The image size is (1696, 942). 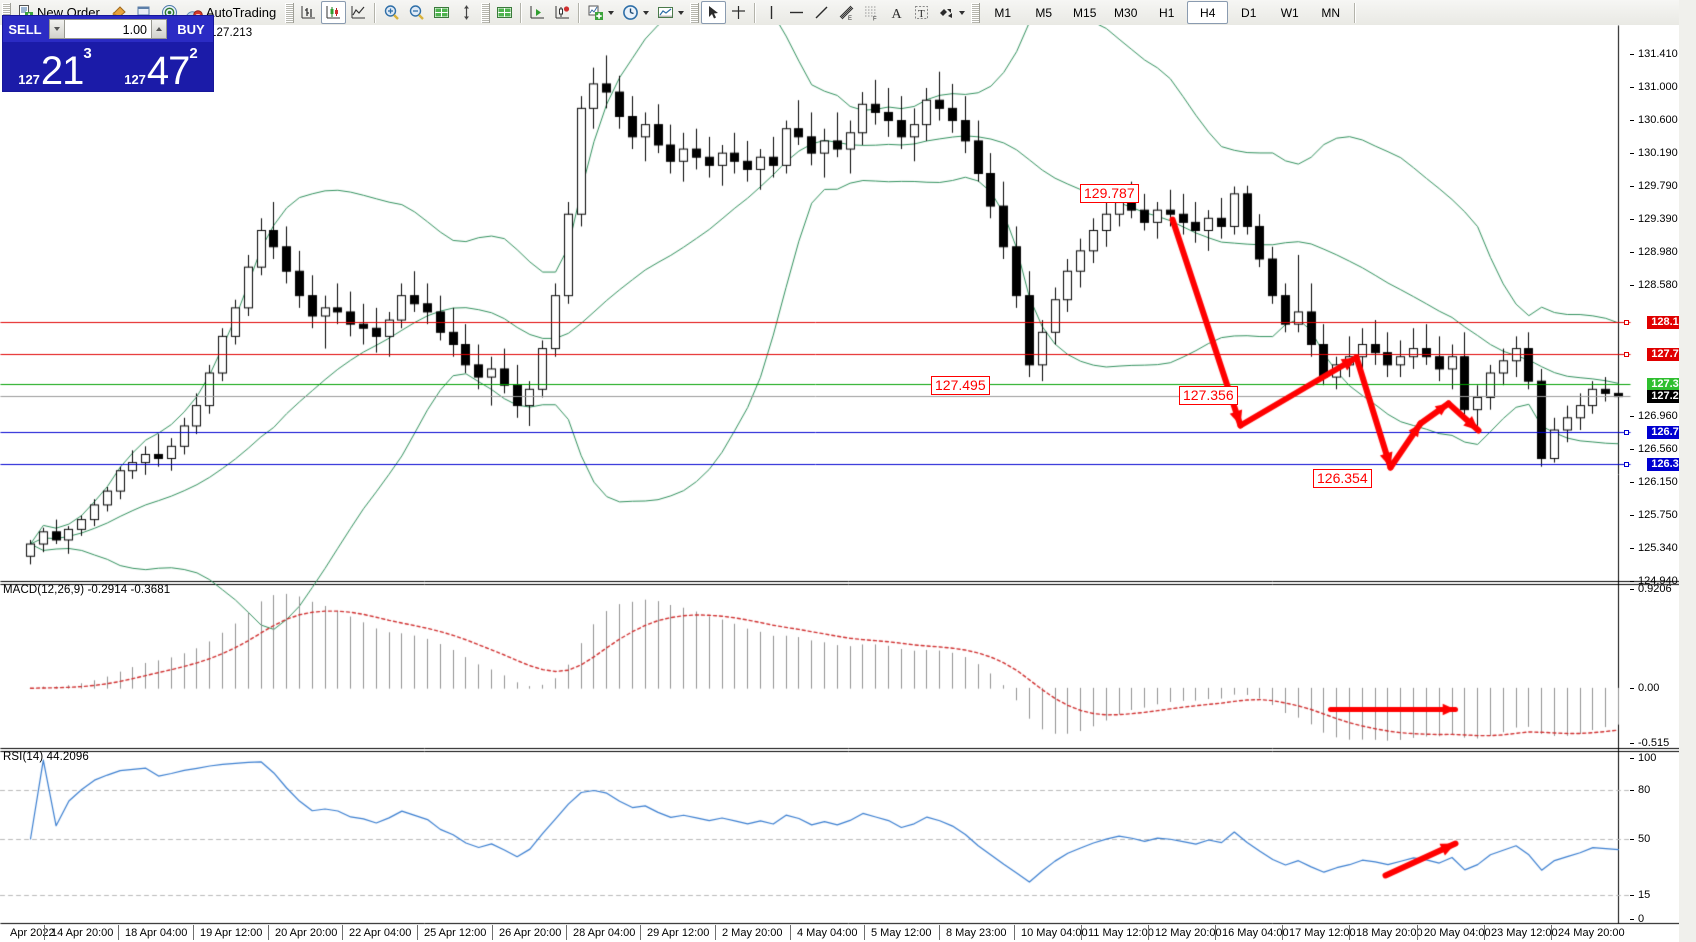 I want to click on candlestick-chart-button, so click(x=334, y=12).